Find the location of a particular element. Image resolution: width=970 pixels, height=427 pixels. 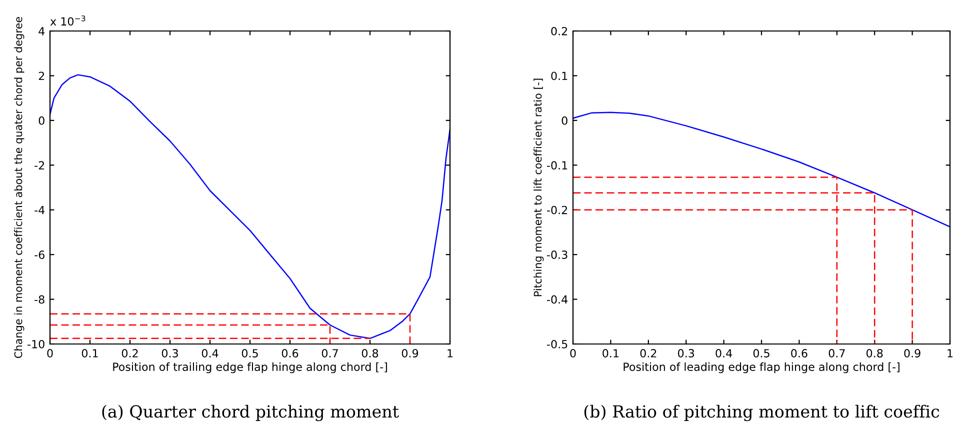

y-tick-label: -0.3 is located at coordinates (557, 254).